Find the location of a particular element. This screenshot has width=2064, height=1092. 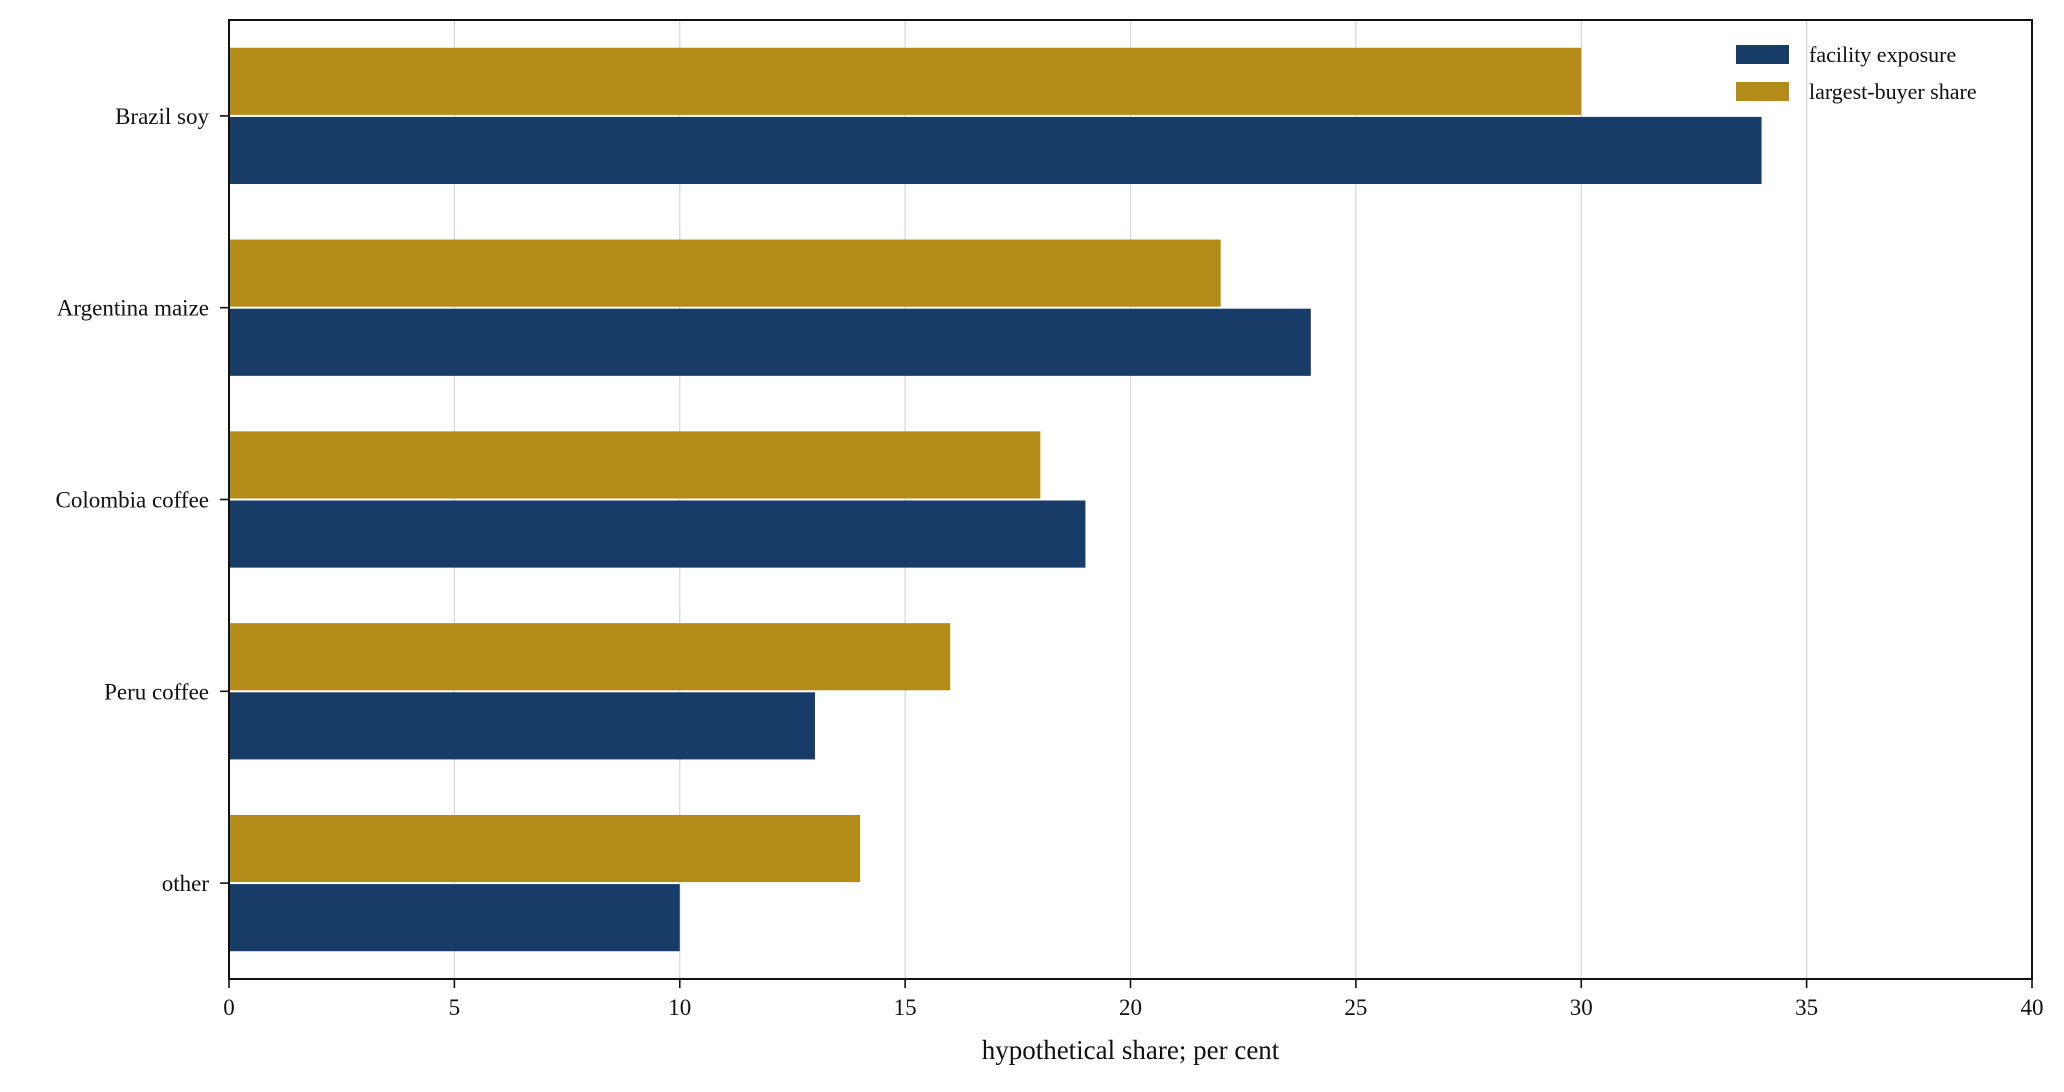

x-tick-label-1: 5 is located at coordinates (455, 1007).